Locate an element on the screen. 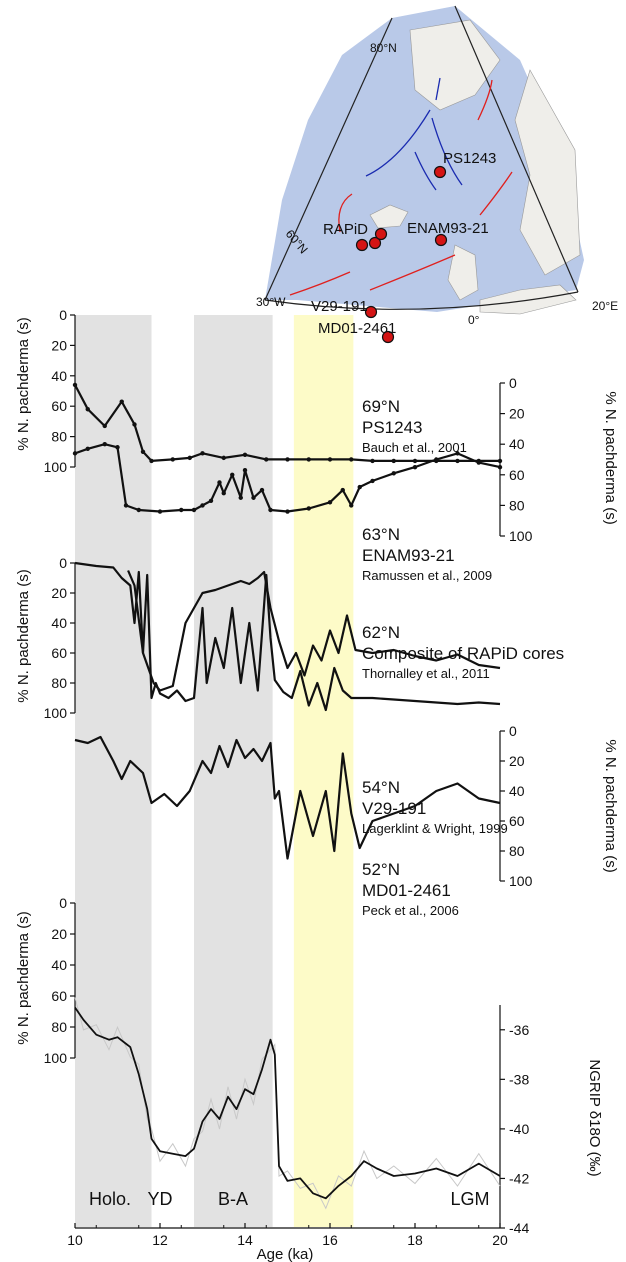 The image size is (626, 1262). y-tick-label-5-4: 80 is located at coordinates (59, 1027).